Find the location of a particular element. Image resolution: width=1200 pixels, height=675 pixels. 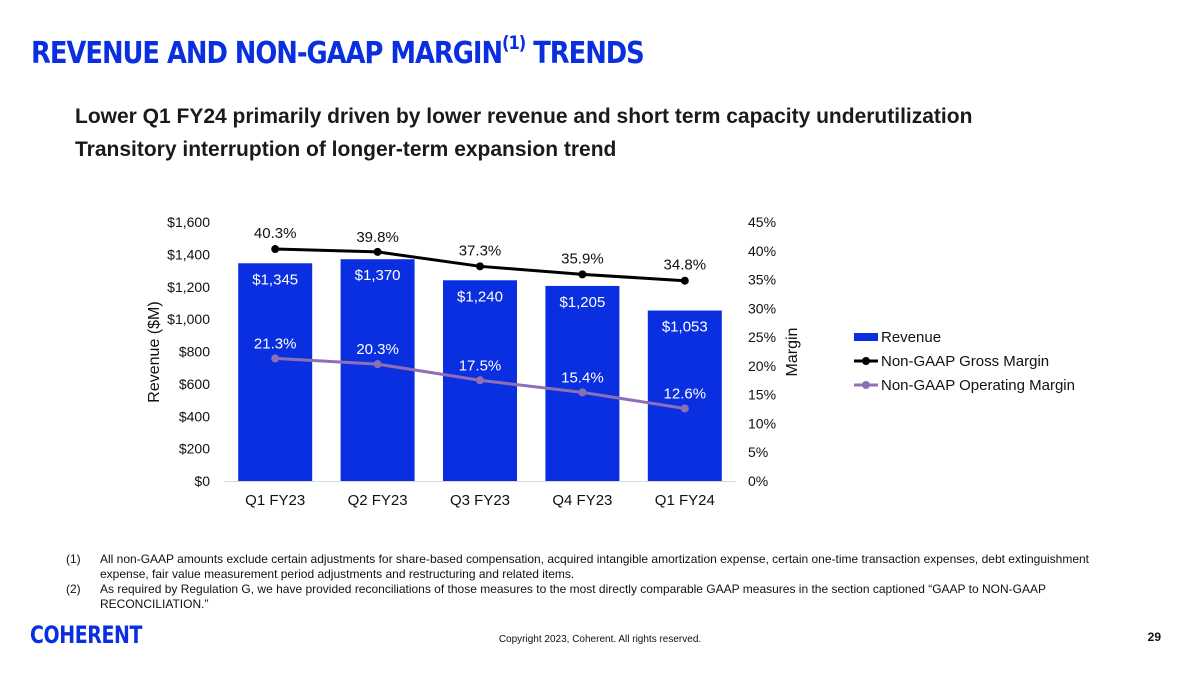

y2-tick-label: 15% is located at coordinates (762, 395).